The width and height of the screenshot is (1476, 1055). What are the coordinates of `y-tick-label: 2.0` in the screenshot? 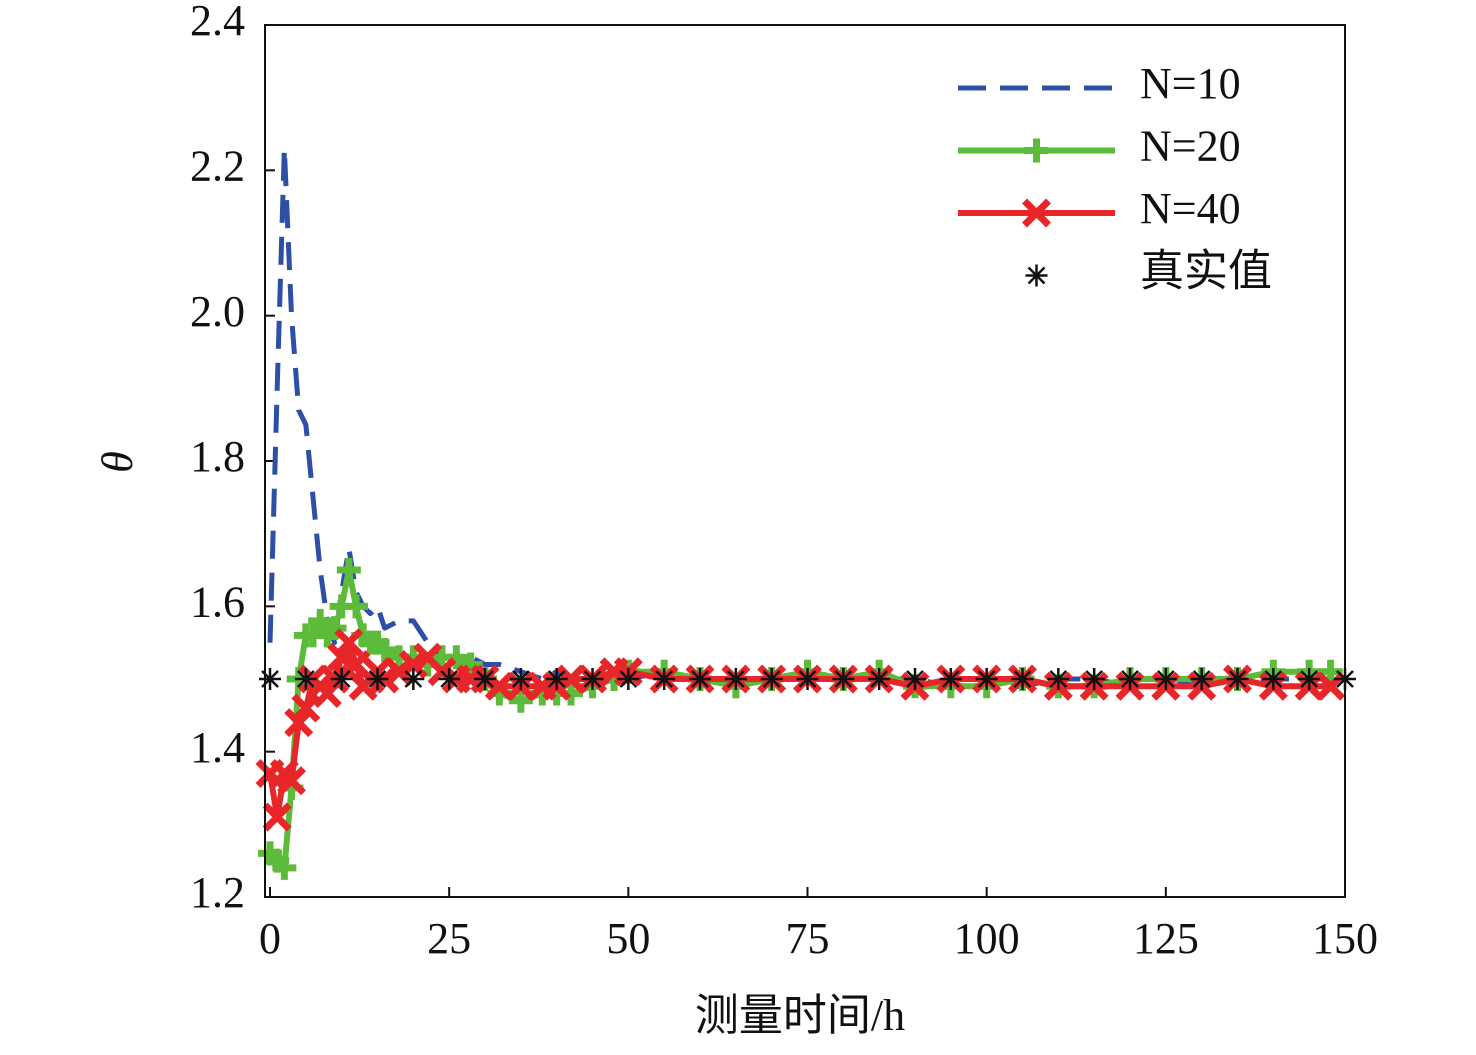 It's located at (217, 311).